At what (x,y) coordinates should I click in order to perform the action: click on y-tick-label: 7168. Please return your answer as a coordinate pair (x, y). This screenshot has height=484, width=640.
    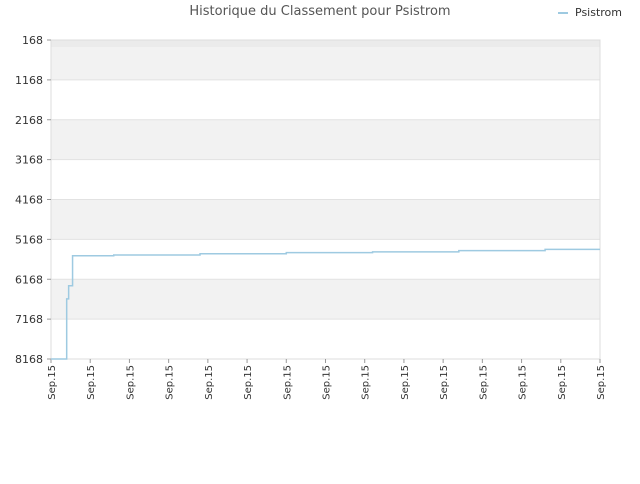
    Looking at the image, I should click on (29, 319).